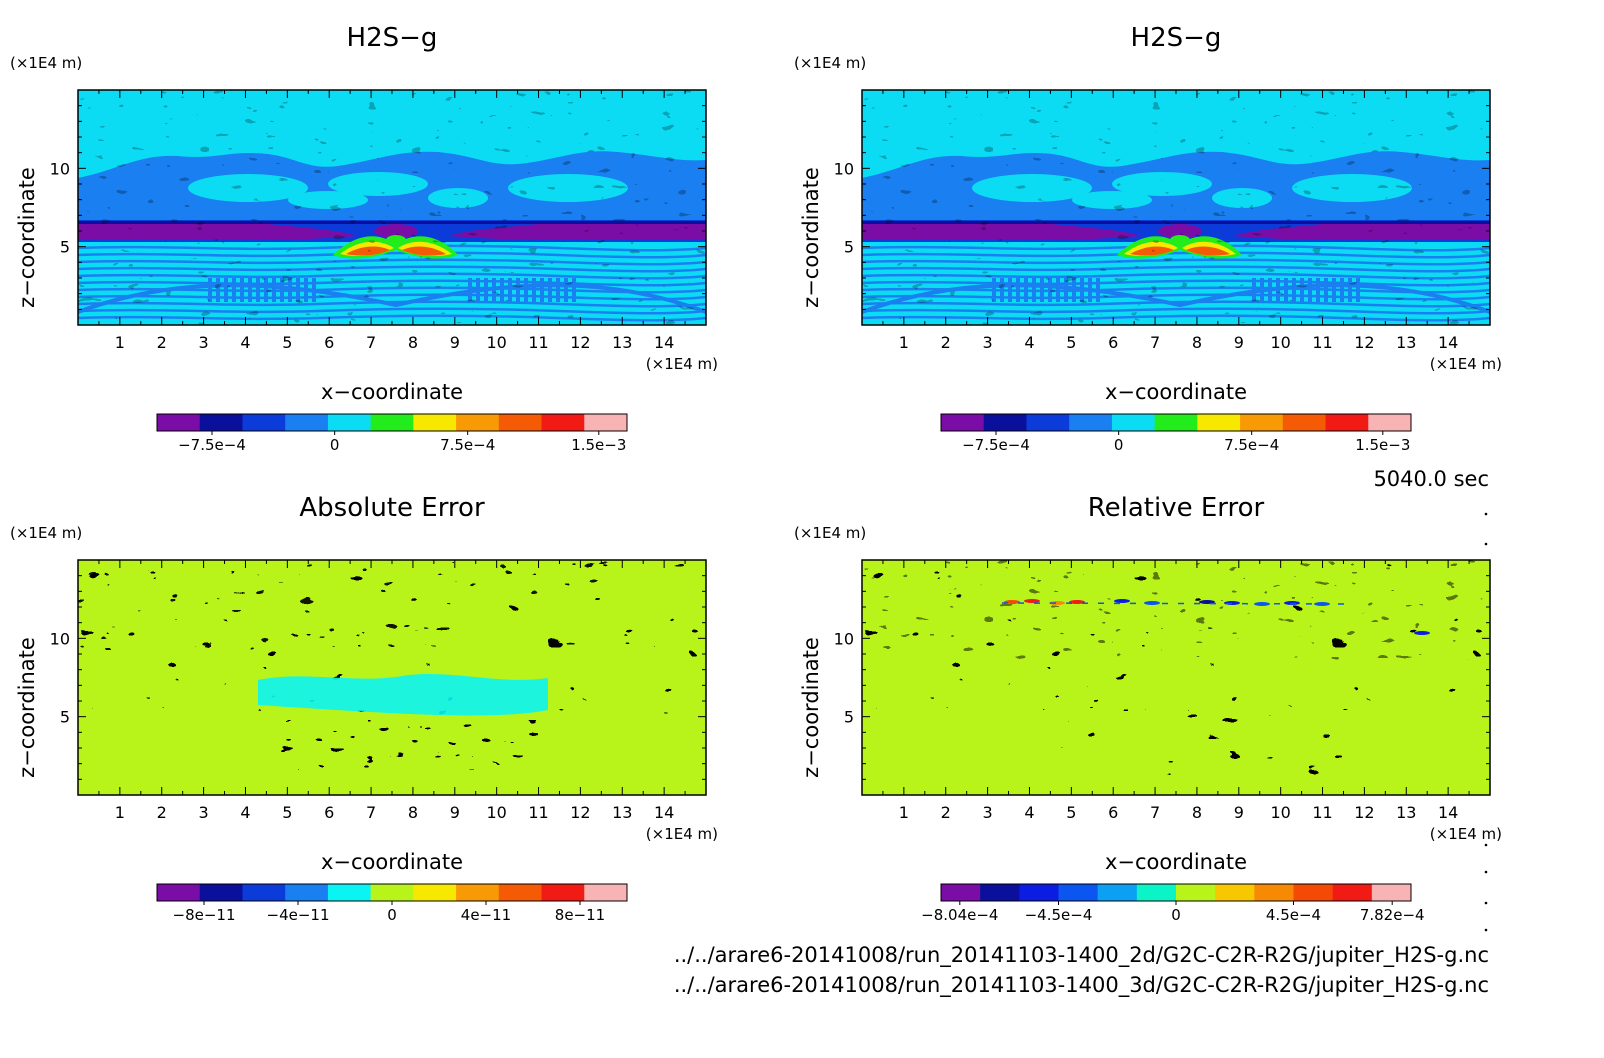 The width and height of the screenshot is (1604, 1058). I want to click on time-label: 5040.0 sec, so click(1431, 479).